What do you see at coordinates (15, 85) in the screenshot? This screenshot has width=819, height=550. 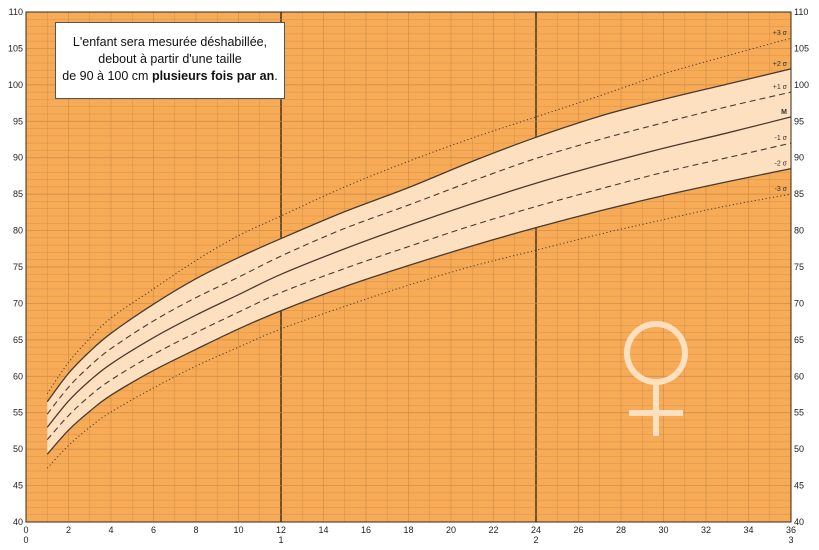 I see `y-tick-left-100: 100` at bounding box center [15, 85].